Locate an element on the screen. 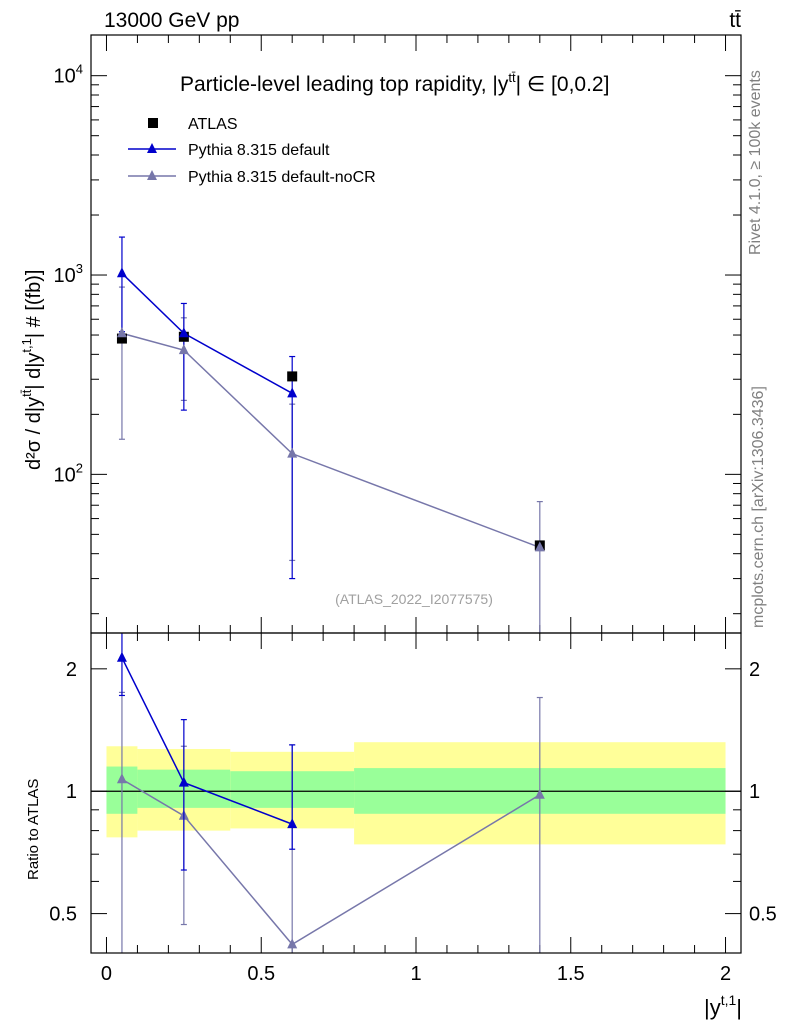 This screenshot has width=786, height=1024. y-tick-label: 10² is located at coordinates (68, 473).